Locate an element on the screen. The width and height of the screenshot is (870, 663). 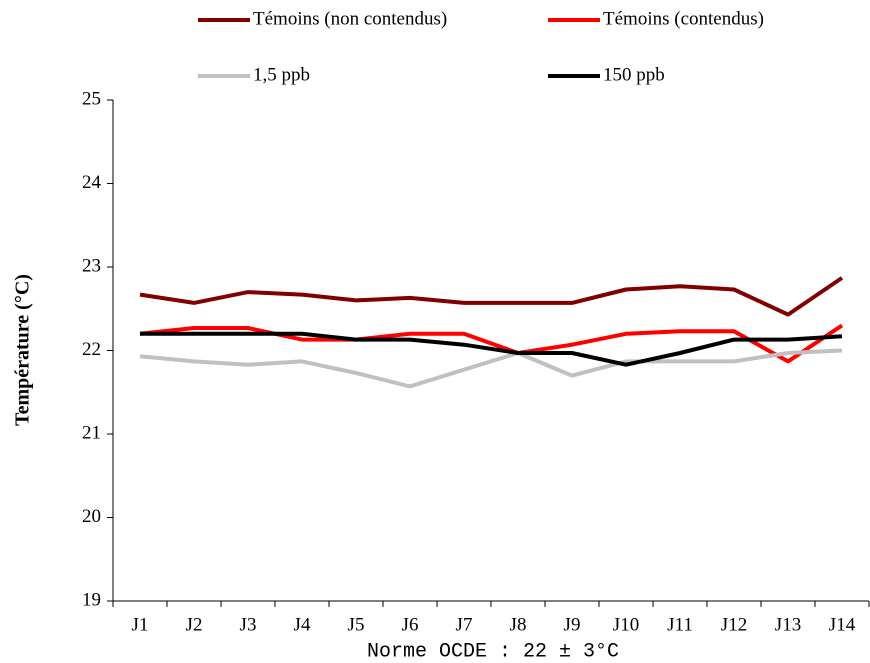
x-tick-label: J4 is located at coordinates (302, 624).